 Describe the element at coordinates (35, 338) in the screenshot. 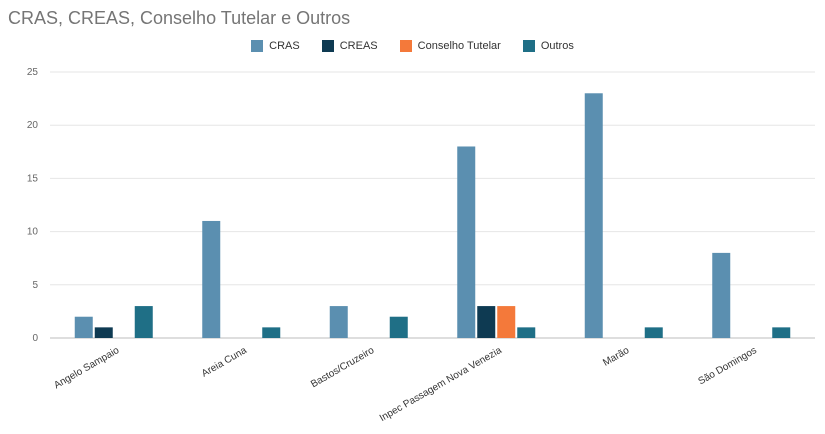

I see `y-tick-label: 0` at that location.